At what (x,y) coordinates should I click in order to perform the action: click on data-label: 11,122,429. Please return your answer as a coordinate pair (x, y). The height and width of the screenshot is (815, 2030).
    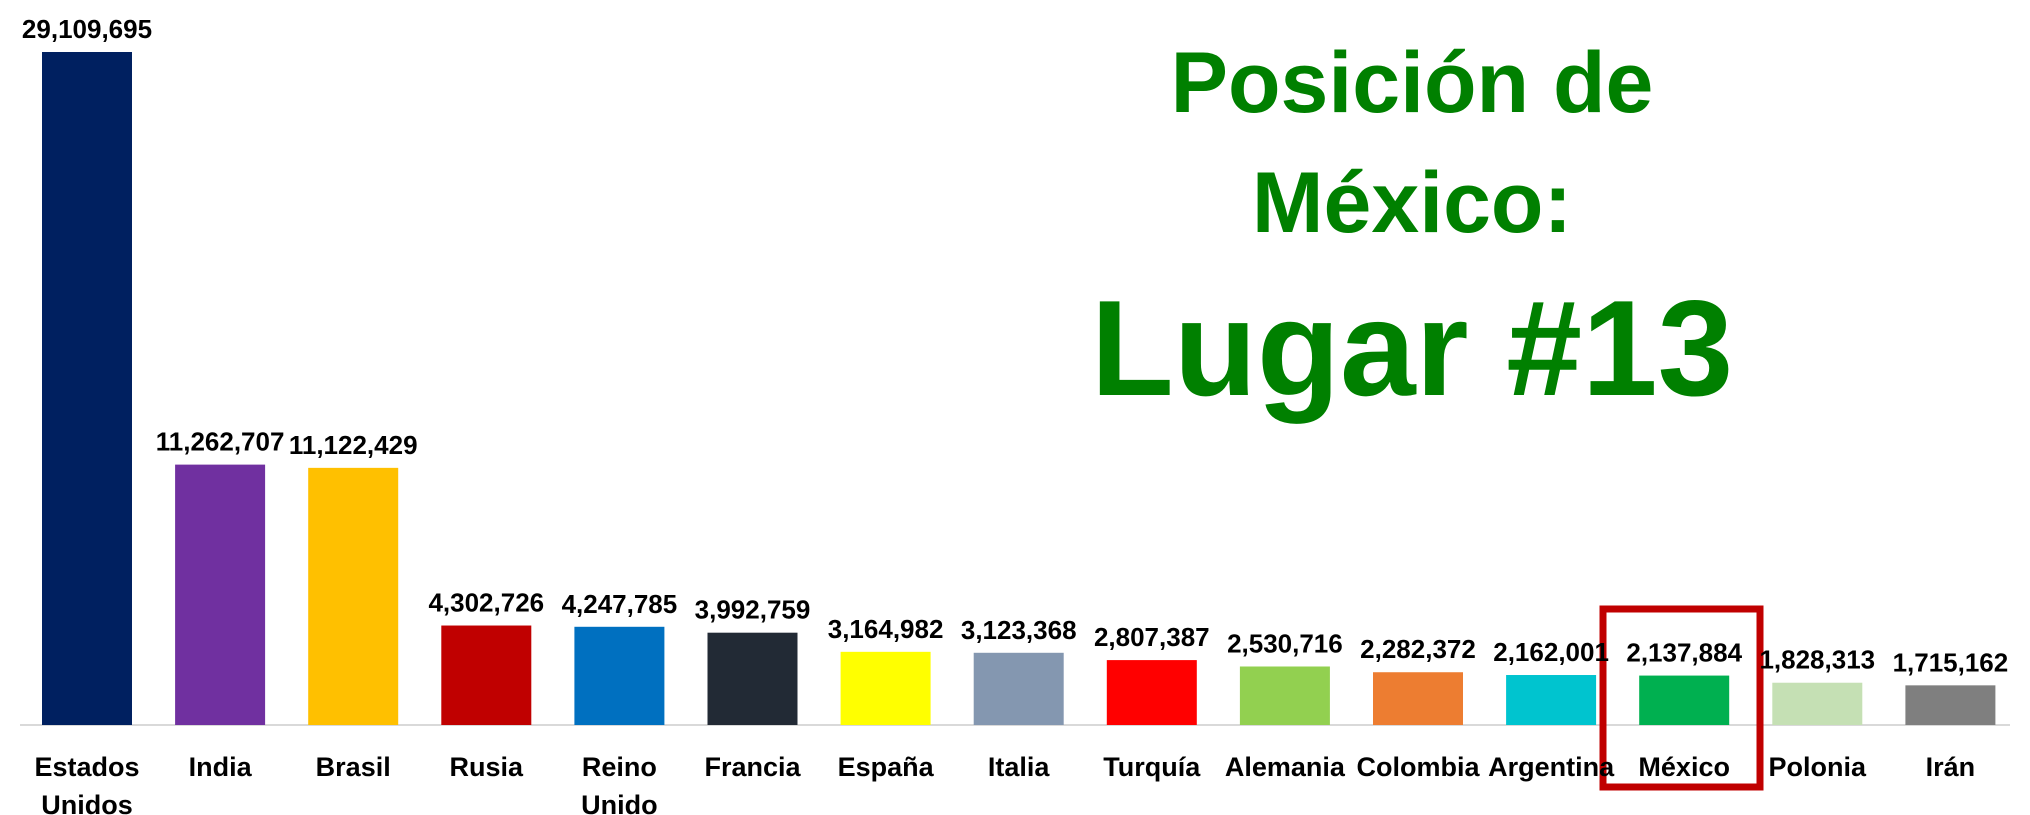
    Looking at the image, I should click on (353, 445).